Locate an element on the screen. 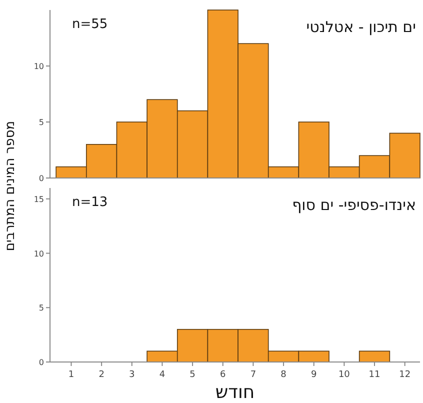 The width and height of the screenshot is (423, 403). x-tick-label: 7 is located at coordinates (253, 375).